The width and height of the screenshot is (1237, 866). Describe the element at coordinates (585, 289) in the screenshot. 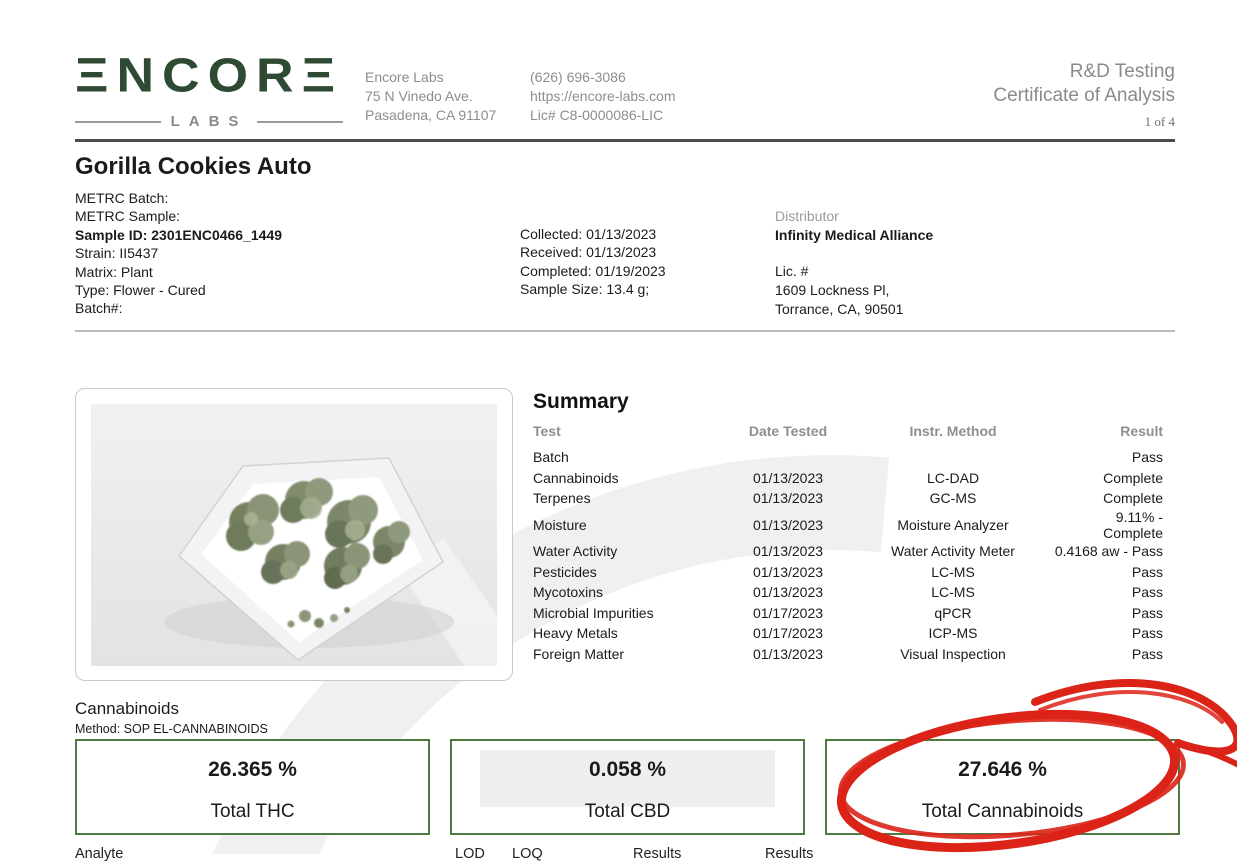

I see `sample-size: Sample Size: 13.4 g;` at that location.